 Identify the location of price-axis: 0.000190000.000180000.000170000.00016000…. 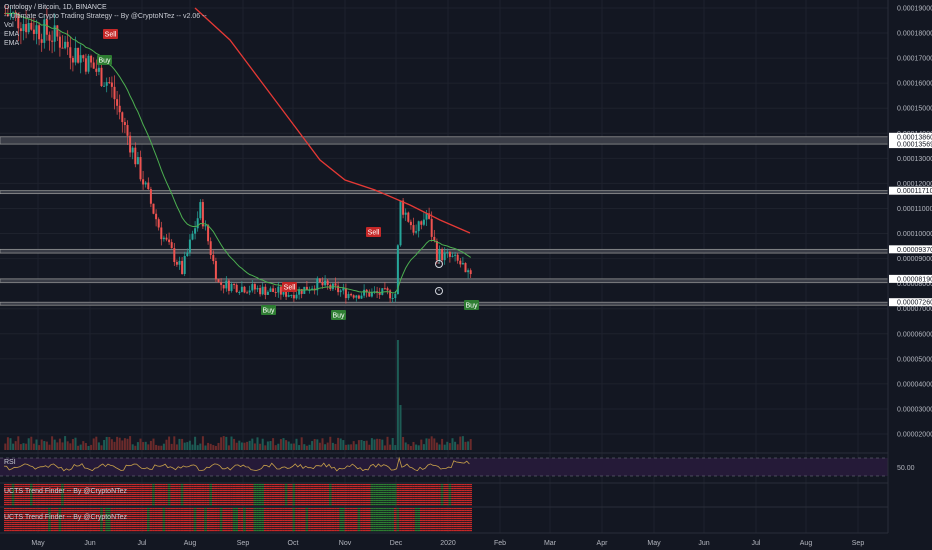
(914, 222).